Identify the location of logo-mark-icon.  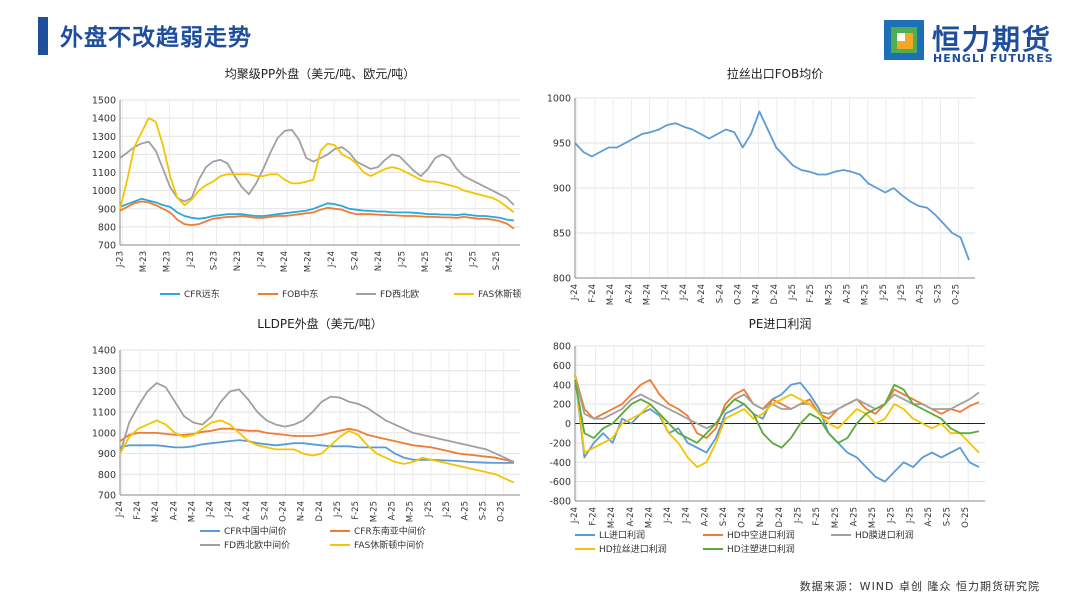
(904, 40).